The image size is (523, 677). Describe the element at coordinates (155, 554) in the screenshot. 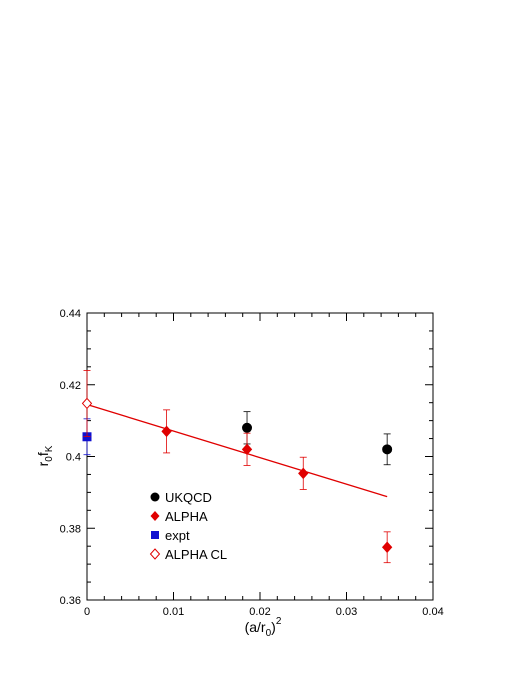

I see `legend-marker-alpha-cl` at that location.